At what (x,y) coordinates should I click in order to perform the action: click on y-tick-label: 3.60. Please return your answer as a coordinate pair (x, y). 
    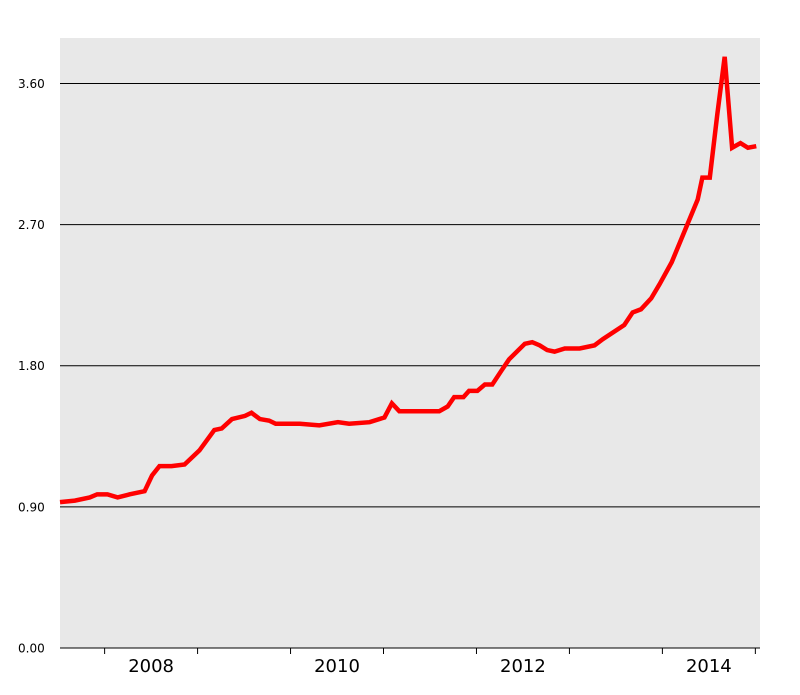
    Looking at the image, I should click on (31, 84).